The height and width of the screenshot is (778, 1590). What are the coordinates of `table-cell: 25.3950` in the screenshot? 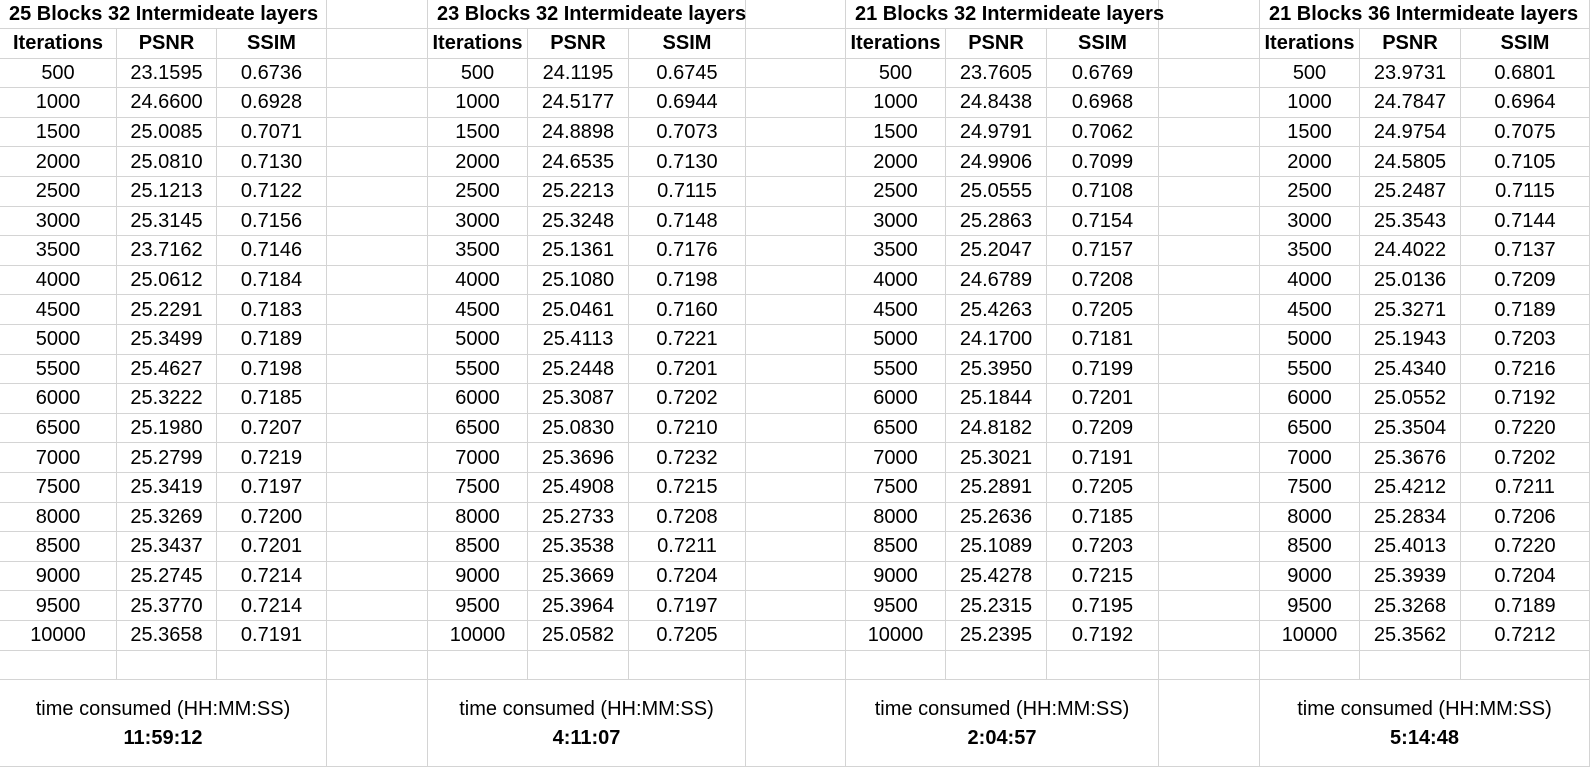 It's located at (996, 369).